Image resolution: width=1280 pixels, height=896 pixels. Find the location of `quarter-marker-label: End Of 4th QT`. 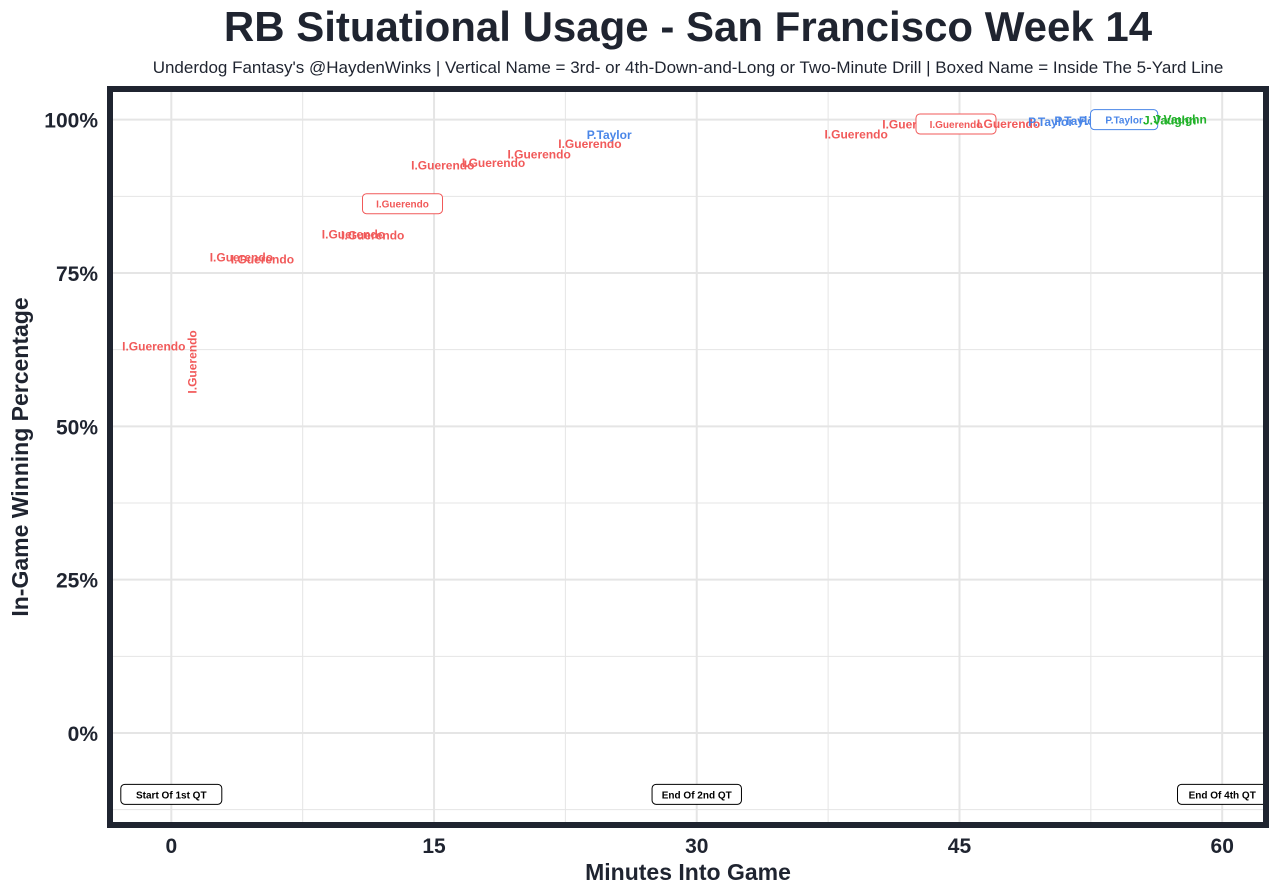

quarter-marker-label: End Of 4th QT is located at coordinates (1222, 795).